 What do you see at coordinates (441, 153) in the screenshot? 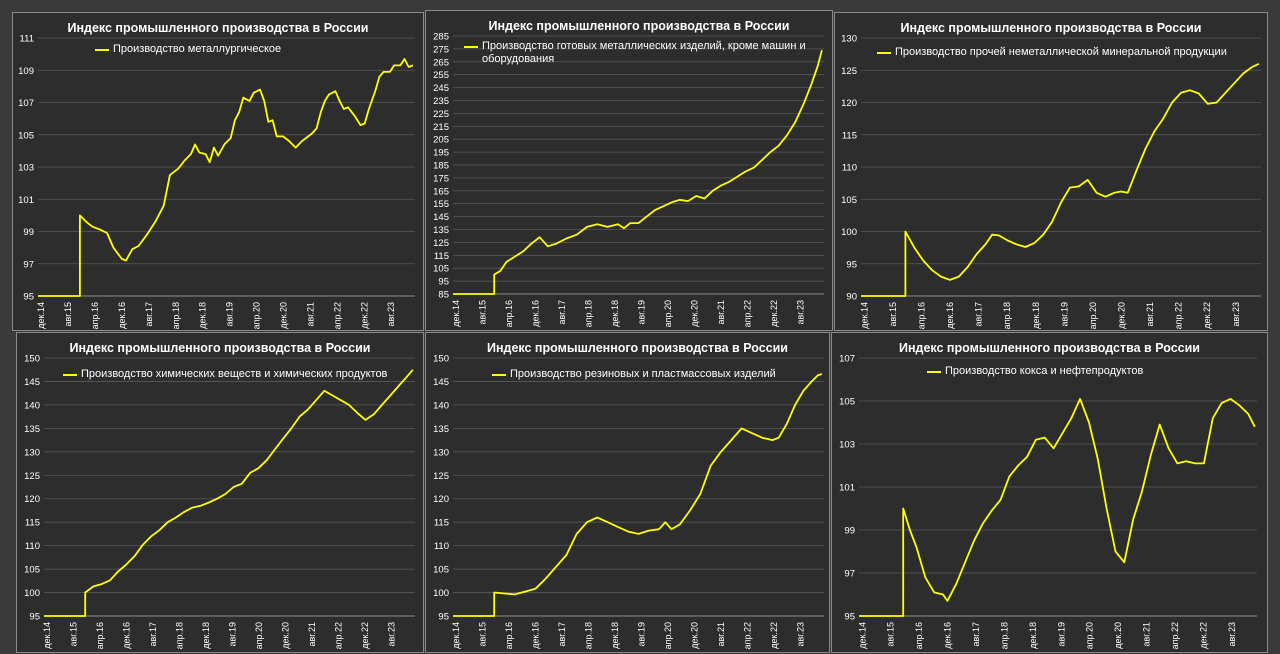
I see `y-tick-label: 195` at bounding box center [441, 153].